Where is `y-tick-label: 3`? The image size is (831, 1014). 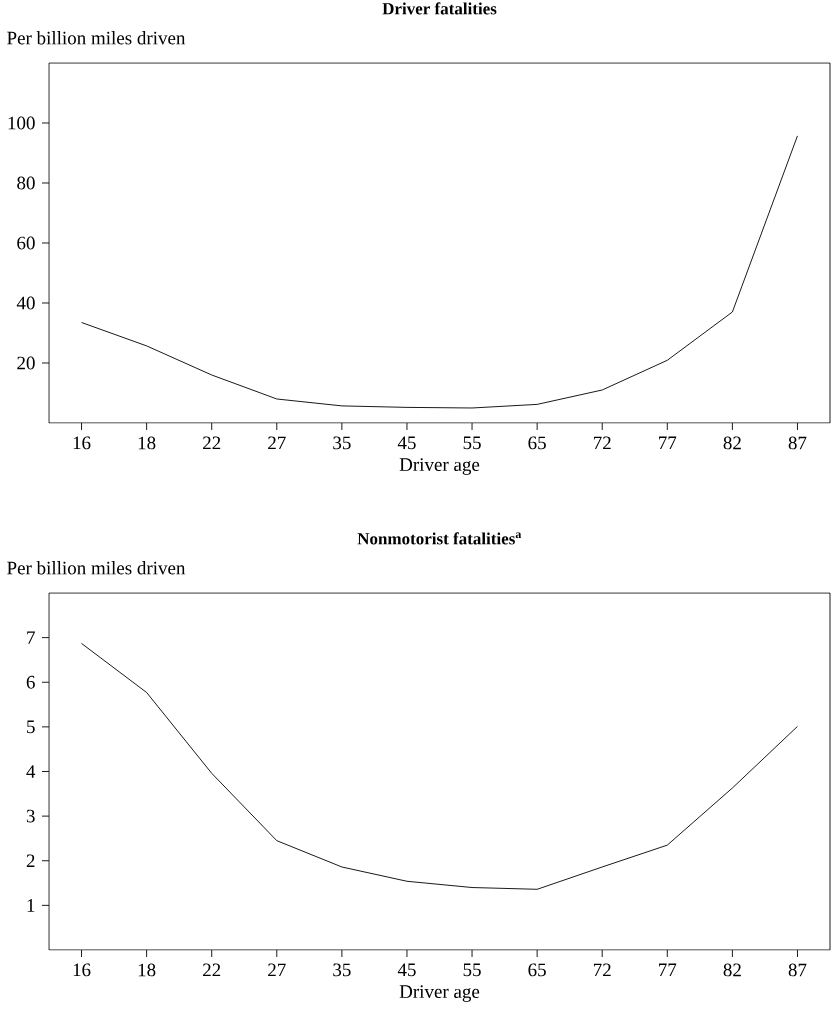
y-tick-label: 3 is located at coordinates (30, 816).